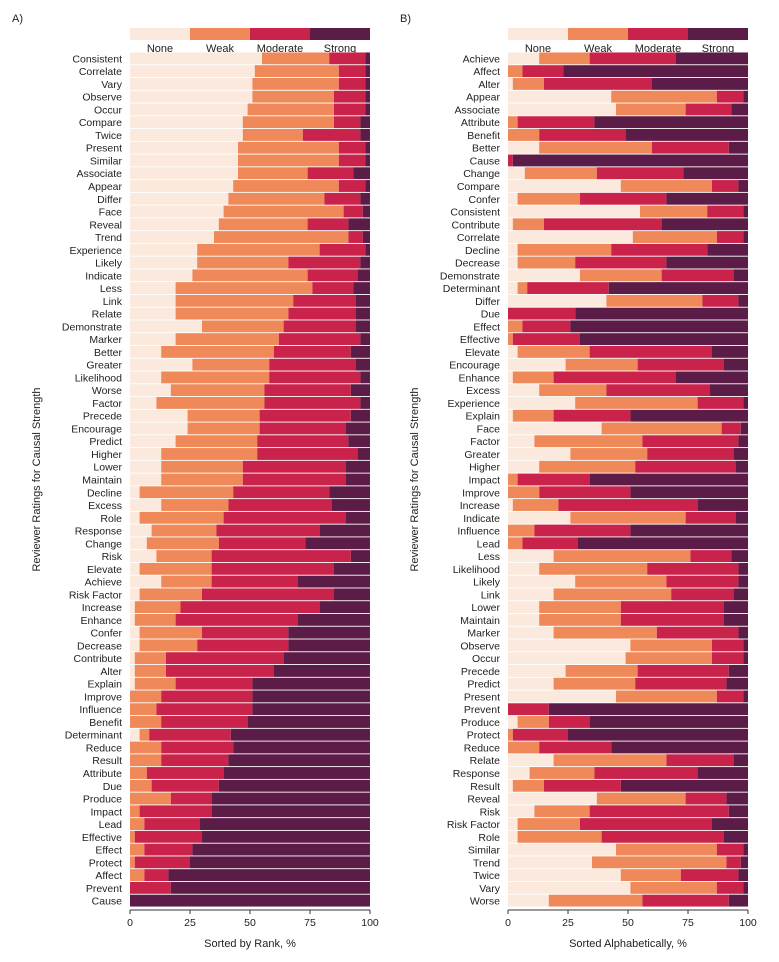 This screenshot has height=962, width=779. I want to click on legend-label-none: None, so click(160, 49).